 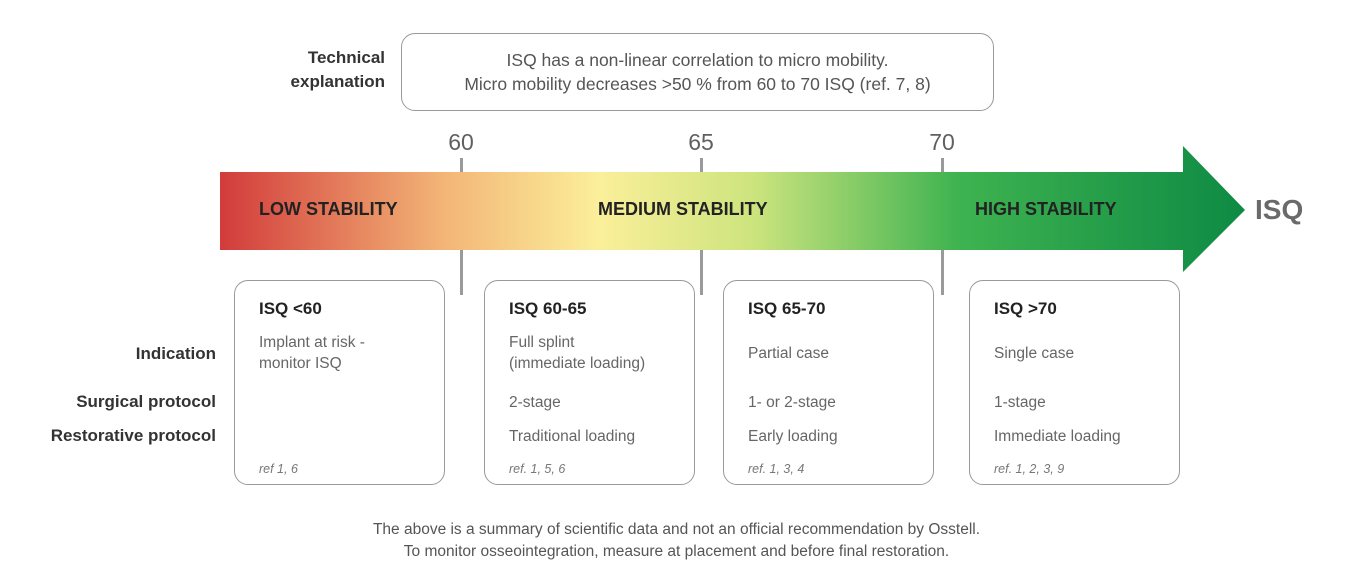 I want to click on card-indication-line1: Implant at risk -, so click(x=312, y=342).